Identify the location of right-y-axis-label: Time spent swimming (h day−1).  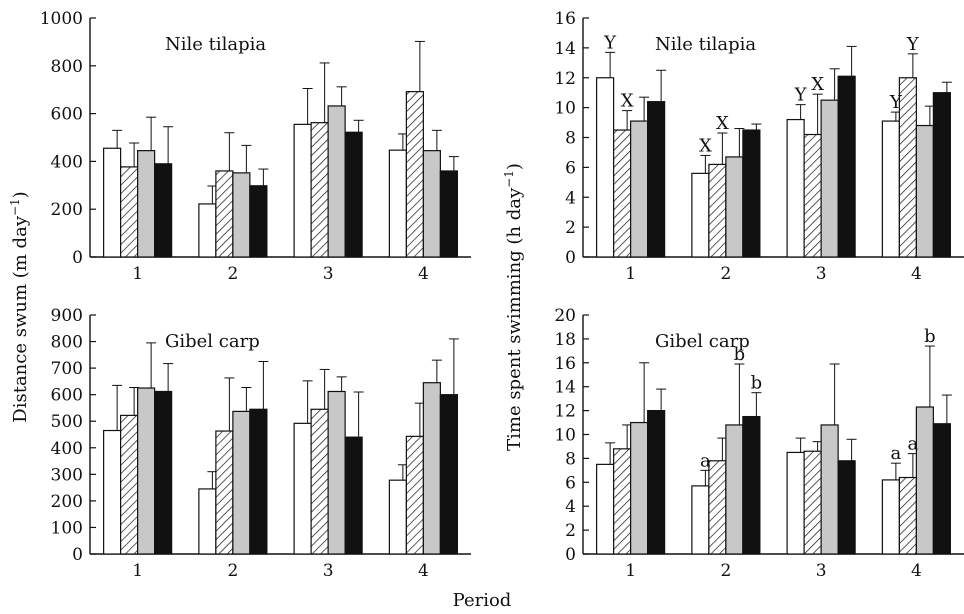
(513, 307).